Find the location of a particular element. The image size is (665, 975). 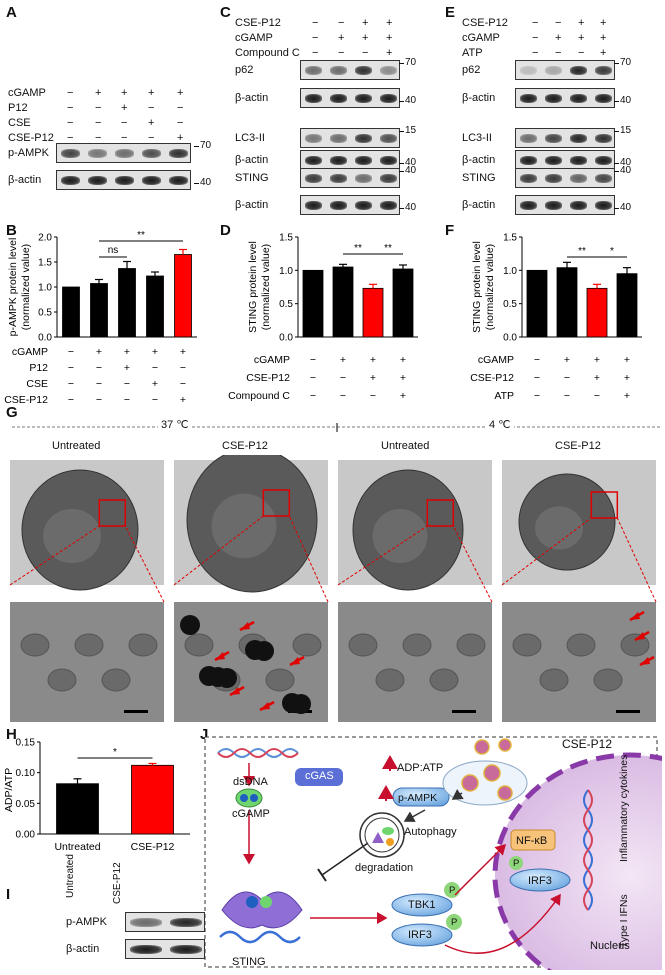

zoom-box is located at coordinates (440, 513).